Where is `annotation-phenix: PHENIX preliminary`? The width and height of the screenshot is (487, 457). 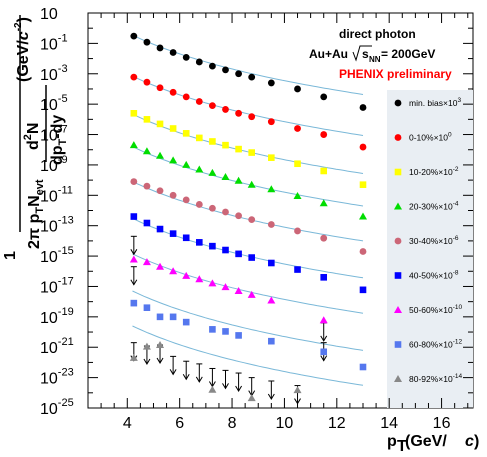 annotation-phenix: PHENIX preliminary is located at coordinates (395, 74).